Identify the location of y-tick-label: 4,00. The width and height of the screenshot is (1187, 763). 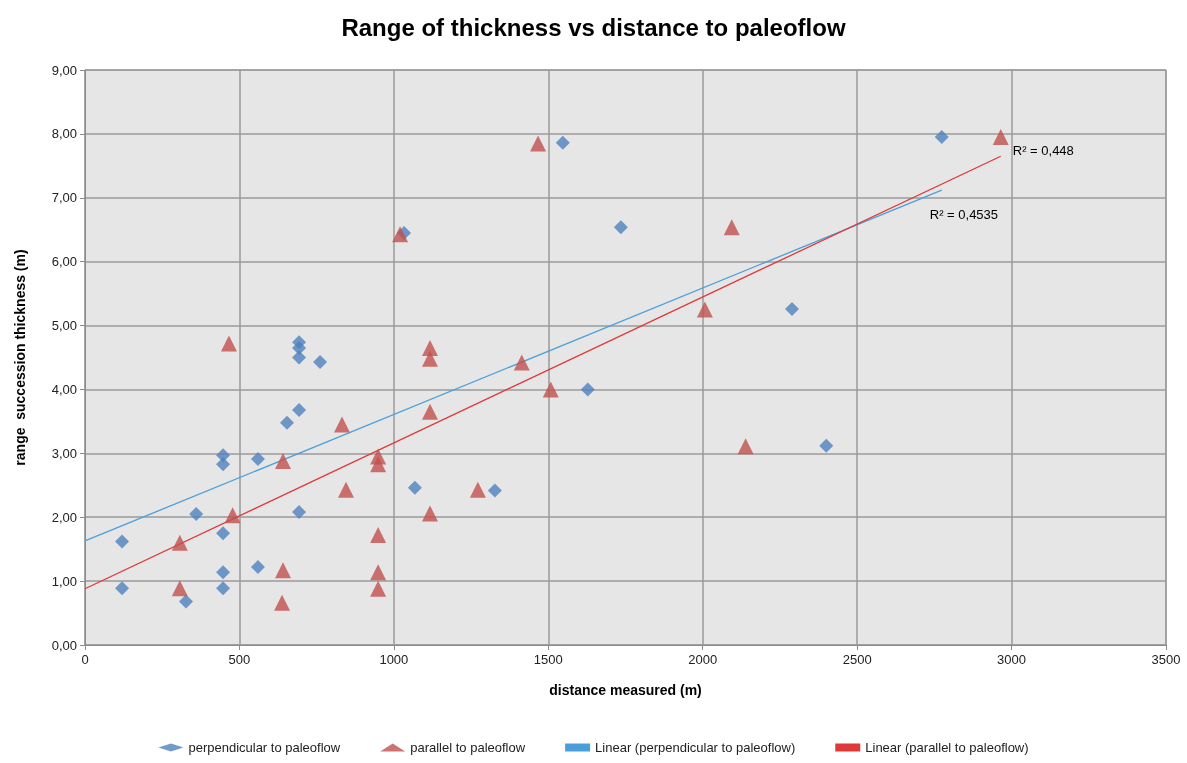
(64, 389).